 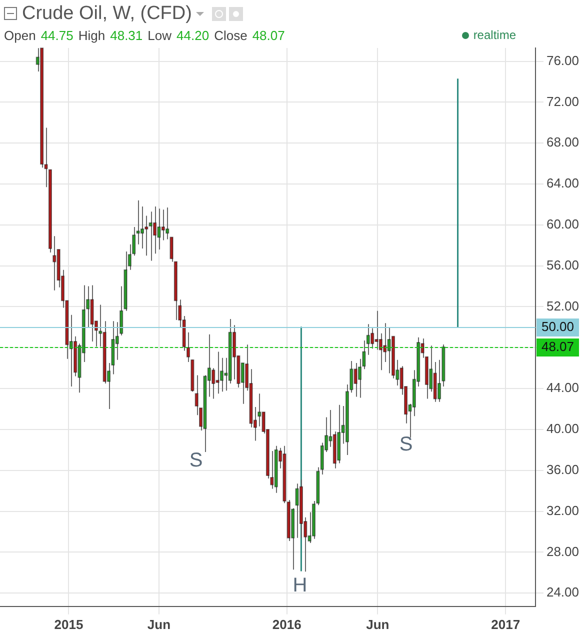 What do you see at coordinates (563, 142) in the screenshot?
I see `y-tick-label: 68.00` at bounding box center [563, 142].